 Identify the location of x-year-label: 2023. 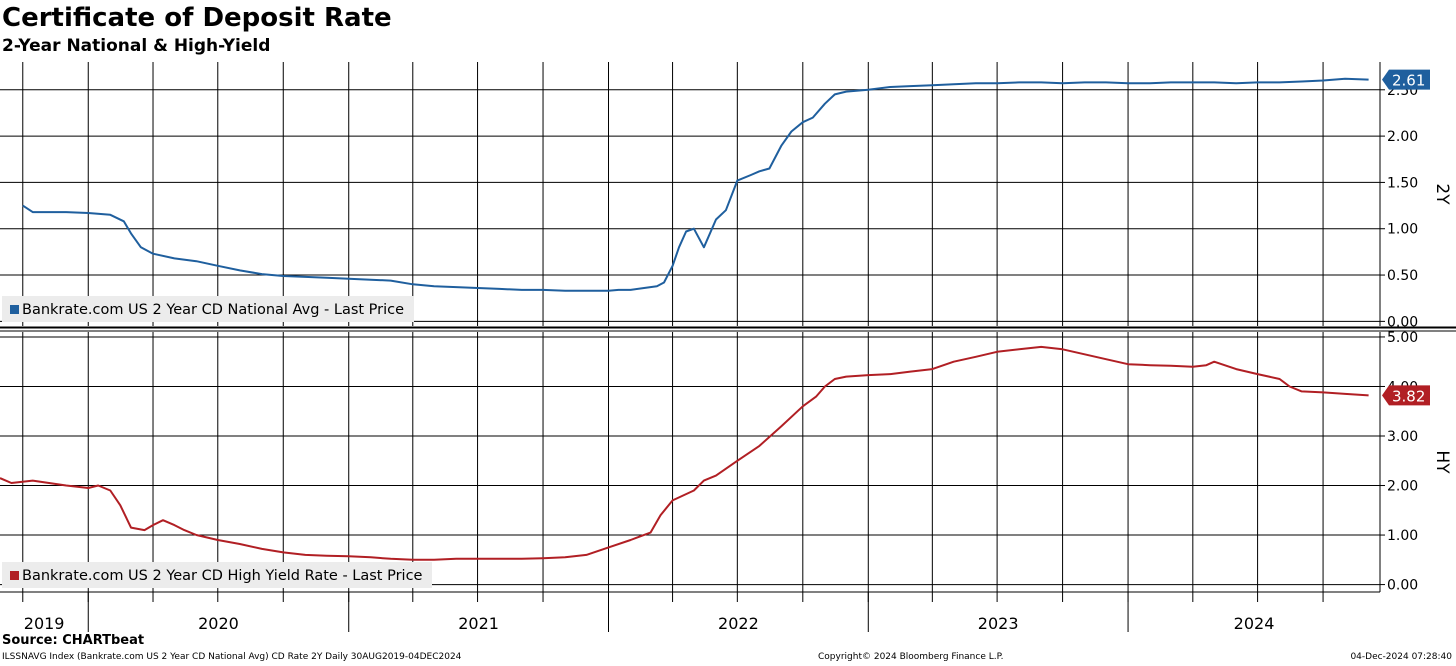
(998, 623).